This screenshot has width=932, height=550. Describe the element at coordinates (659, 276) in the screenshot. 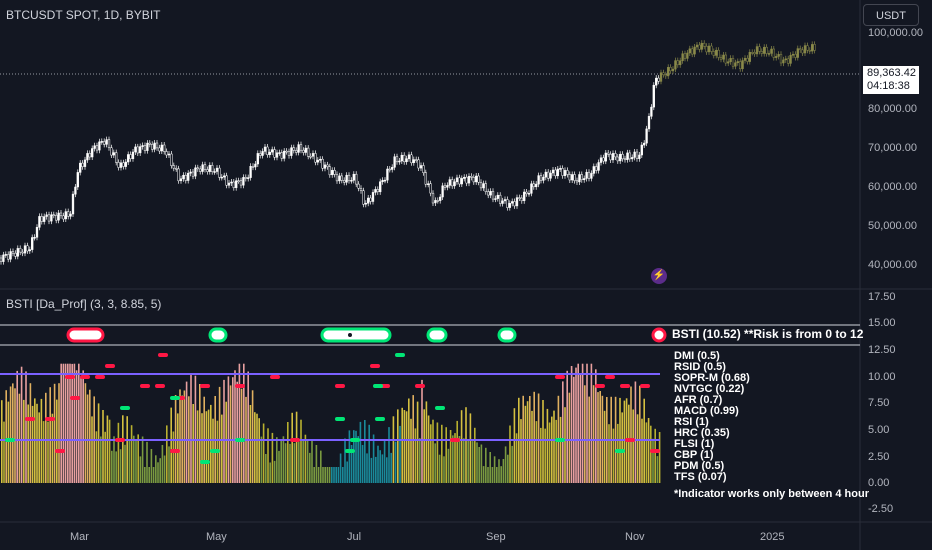

I see `lightning-icon: ⚡` at that location.